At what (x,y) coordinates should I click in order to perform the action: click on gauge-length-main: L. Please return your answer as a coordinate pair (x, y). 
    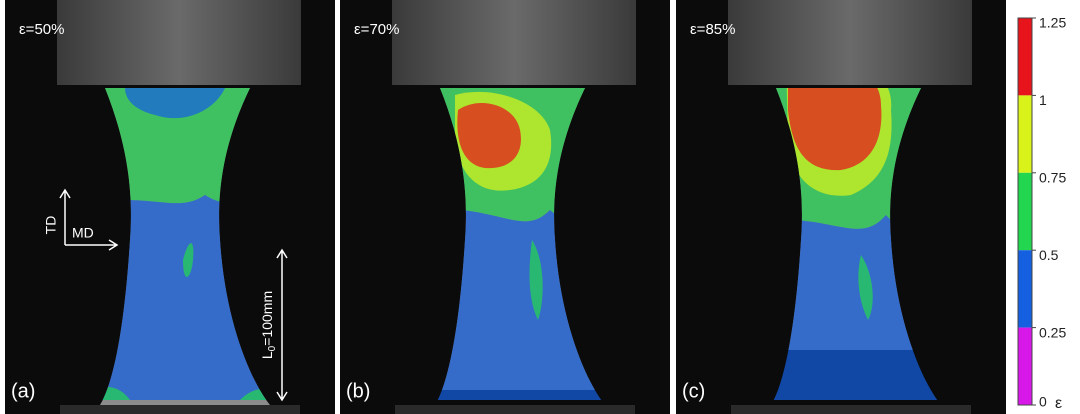
    Looking at the image, I should click on (267, 355).